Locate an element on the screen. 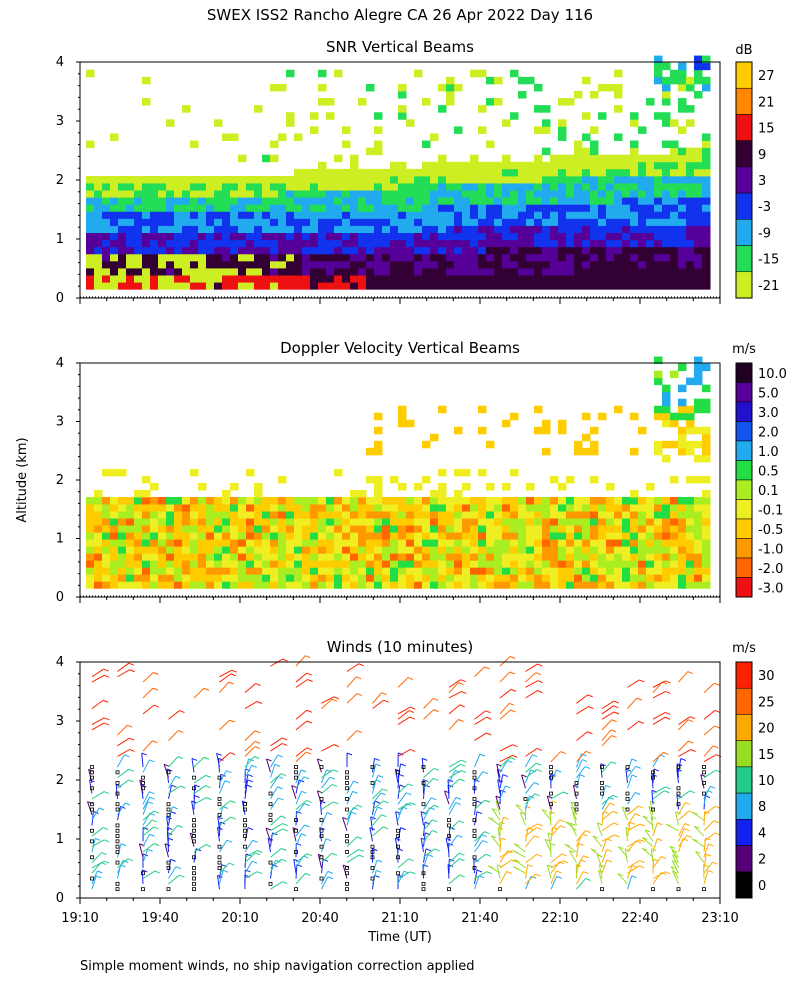  x-tick-label: 21:10 is located at coordinates (399, 918).